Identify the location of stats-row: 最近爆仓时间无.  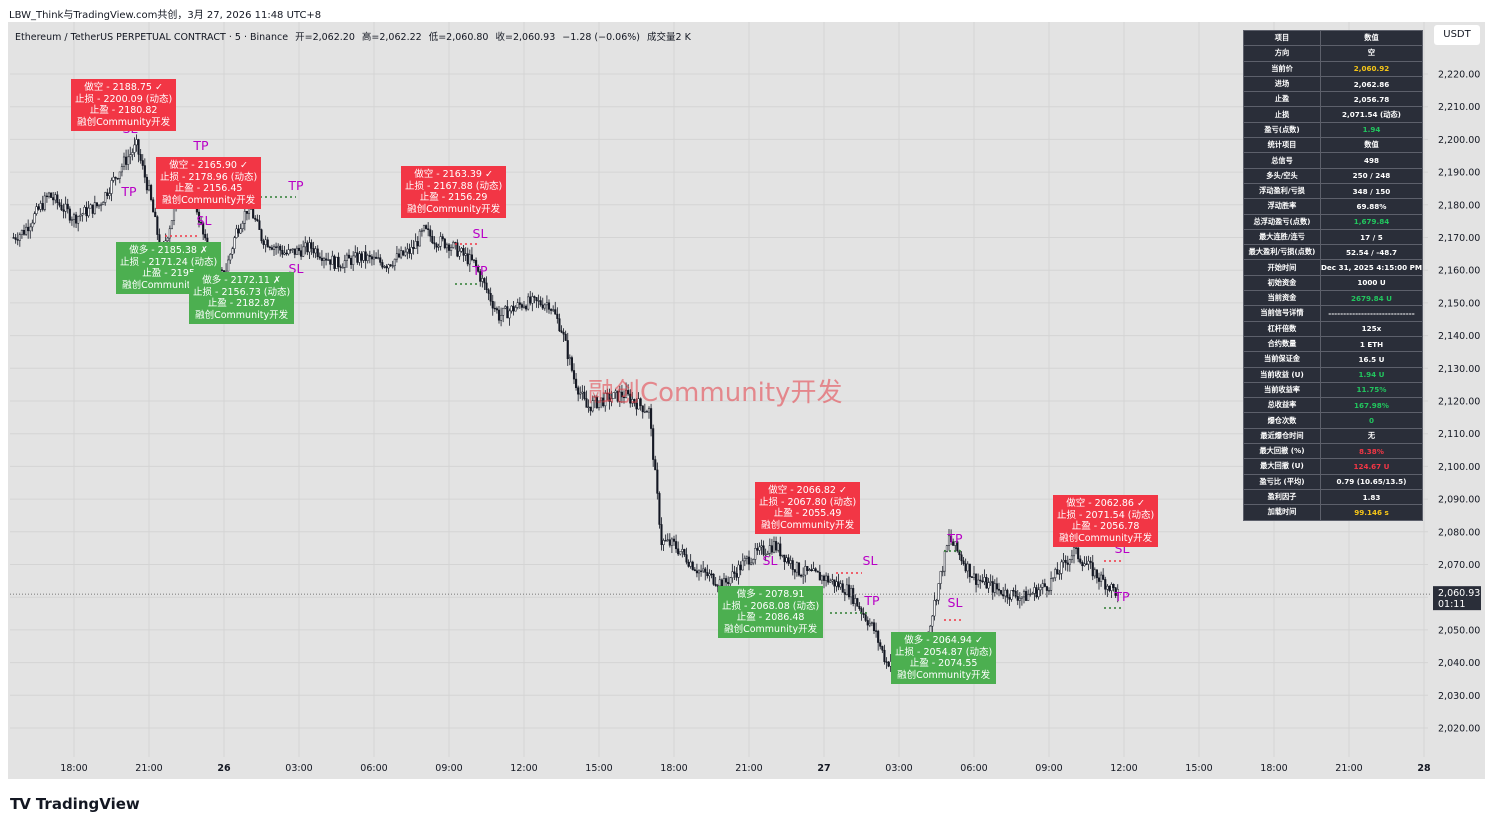
(1333, 436).